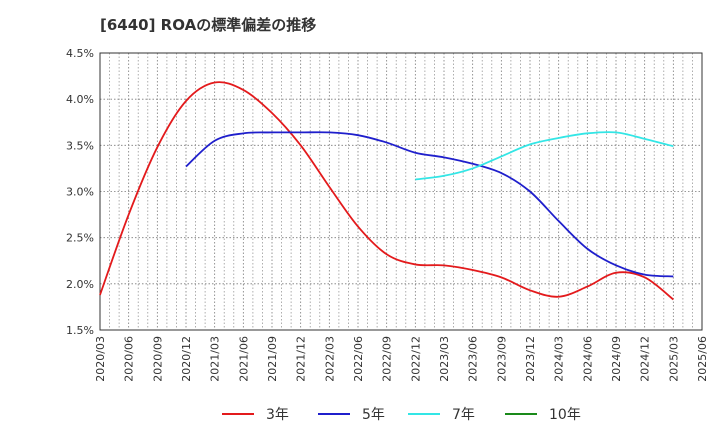 This screenshot has height=440, width=720. Describe the element at coordinates (100, 359) in the screenshot. I see `x-tick-label: 2020/03` at that location.